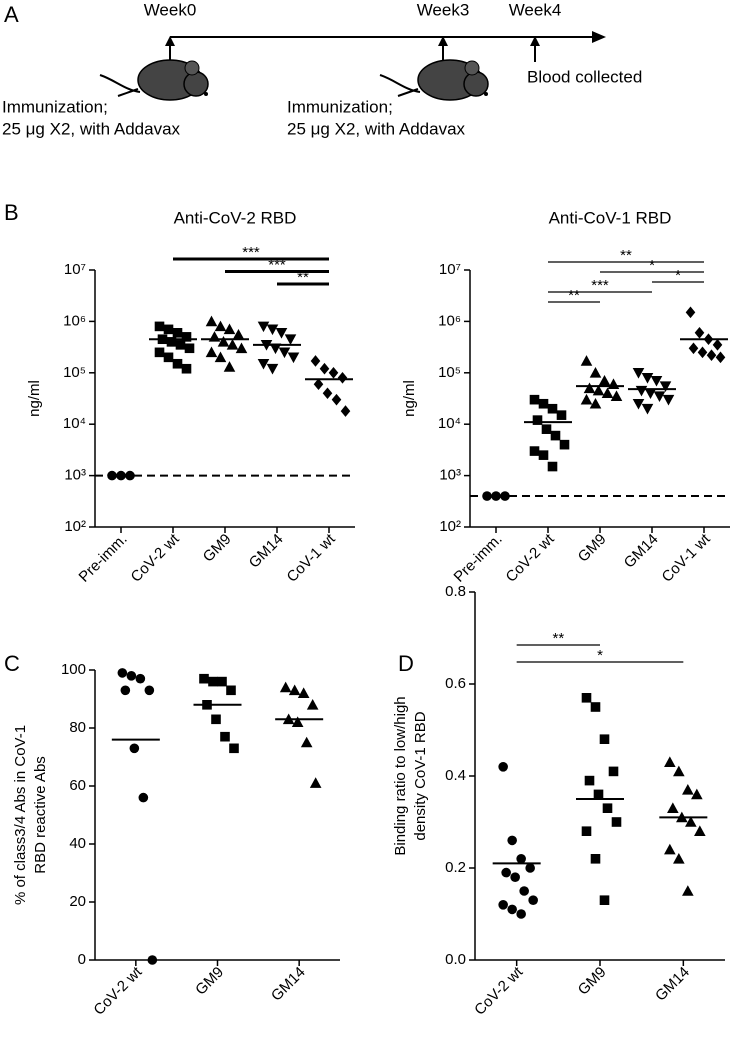  I want to click on chart-title: Anti-CoV-2 RBD, so click(235, 217).